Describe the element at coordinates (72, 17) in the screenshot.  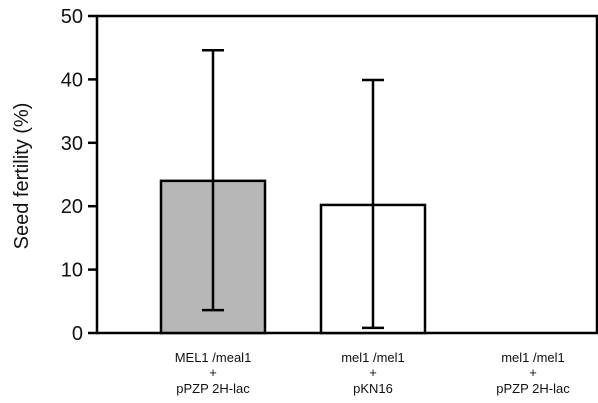
I see `y-tick-label: 50` at that location.